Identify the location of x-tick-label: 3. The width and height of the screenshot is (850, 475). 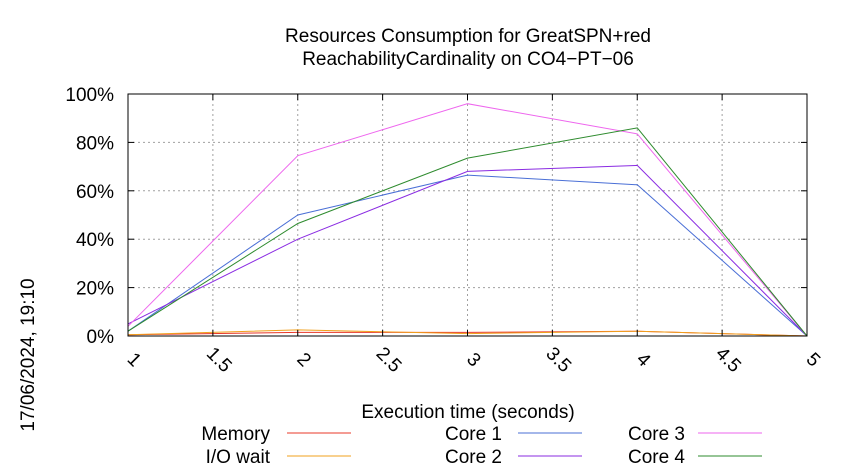
(473, 360).